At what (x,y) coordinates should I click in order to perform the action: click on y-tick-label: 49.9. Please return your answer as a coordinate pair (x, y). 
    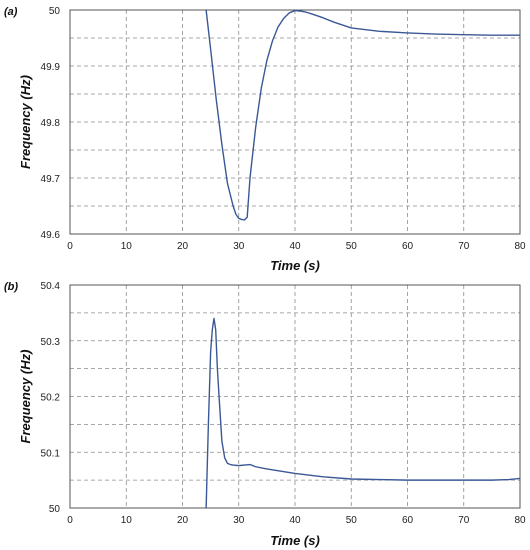
    Looking at the image, I should click on (51, 67).